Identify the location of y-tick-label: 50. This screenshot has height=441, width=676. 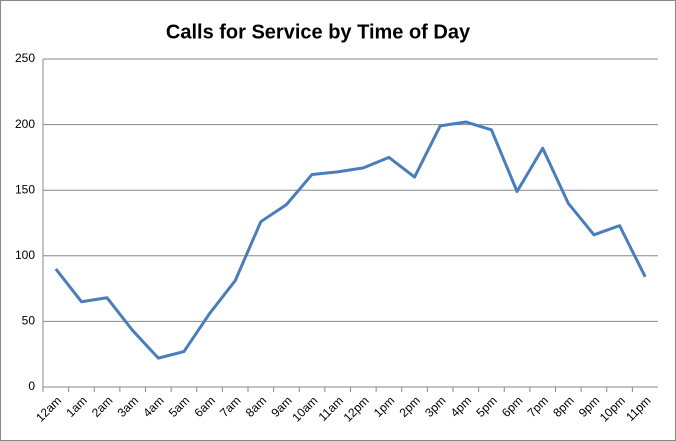
(29, 321).